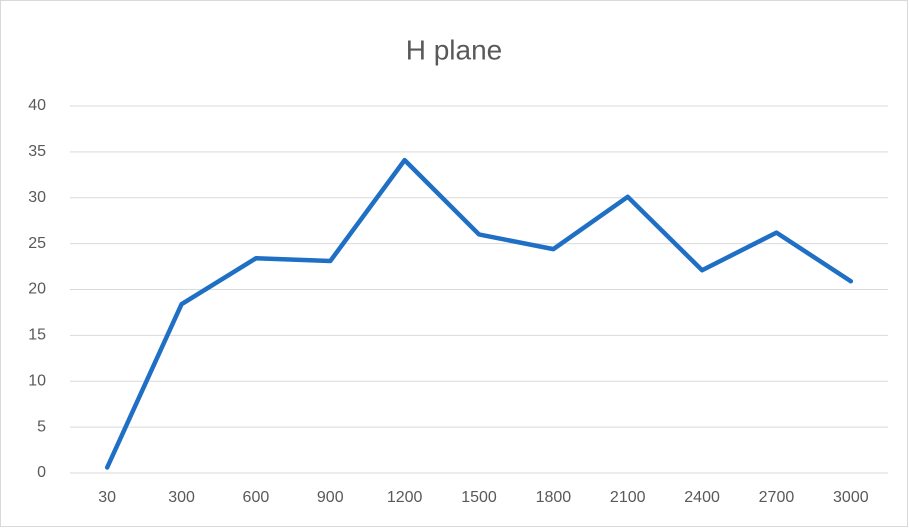 The image size is (909, 528). What do you see at coordinates (554, 497) in the screenshot?
I see `x-tick-label: 1800` at bounding box center [554, 497].